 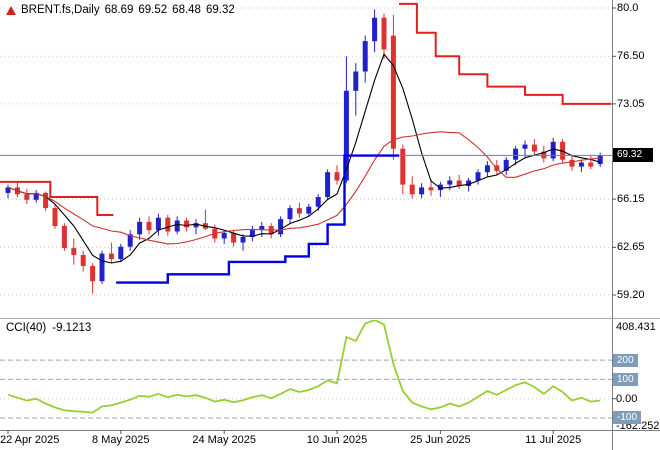 I want to click on trend-down-right-line, so click(x=505, y=53).